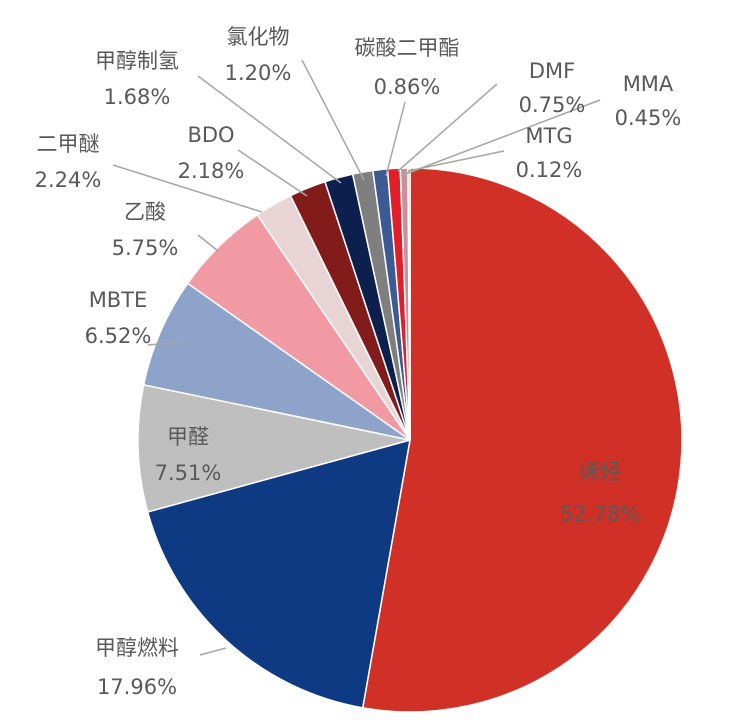 The height and width of the screenshot is (721, 730). I want to click on slice-label: MTG, so click(548, 136).